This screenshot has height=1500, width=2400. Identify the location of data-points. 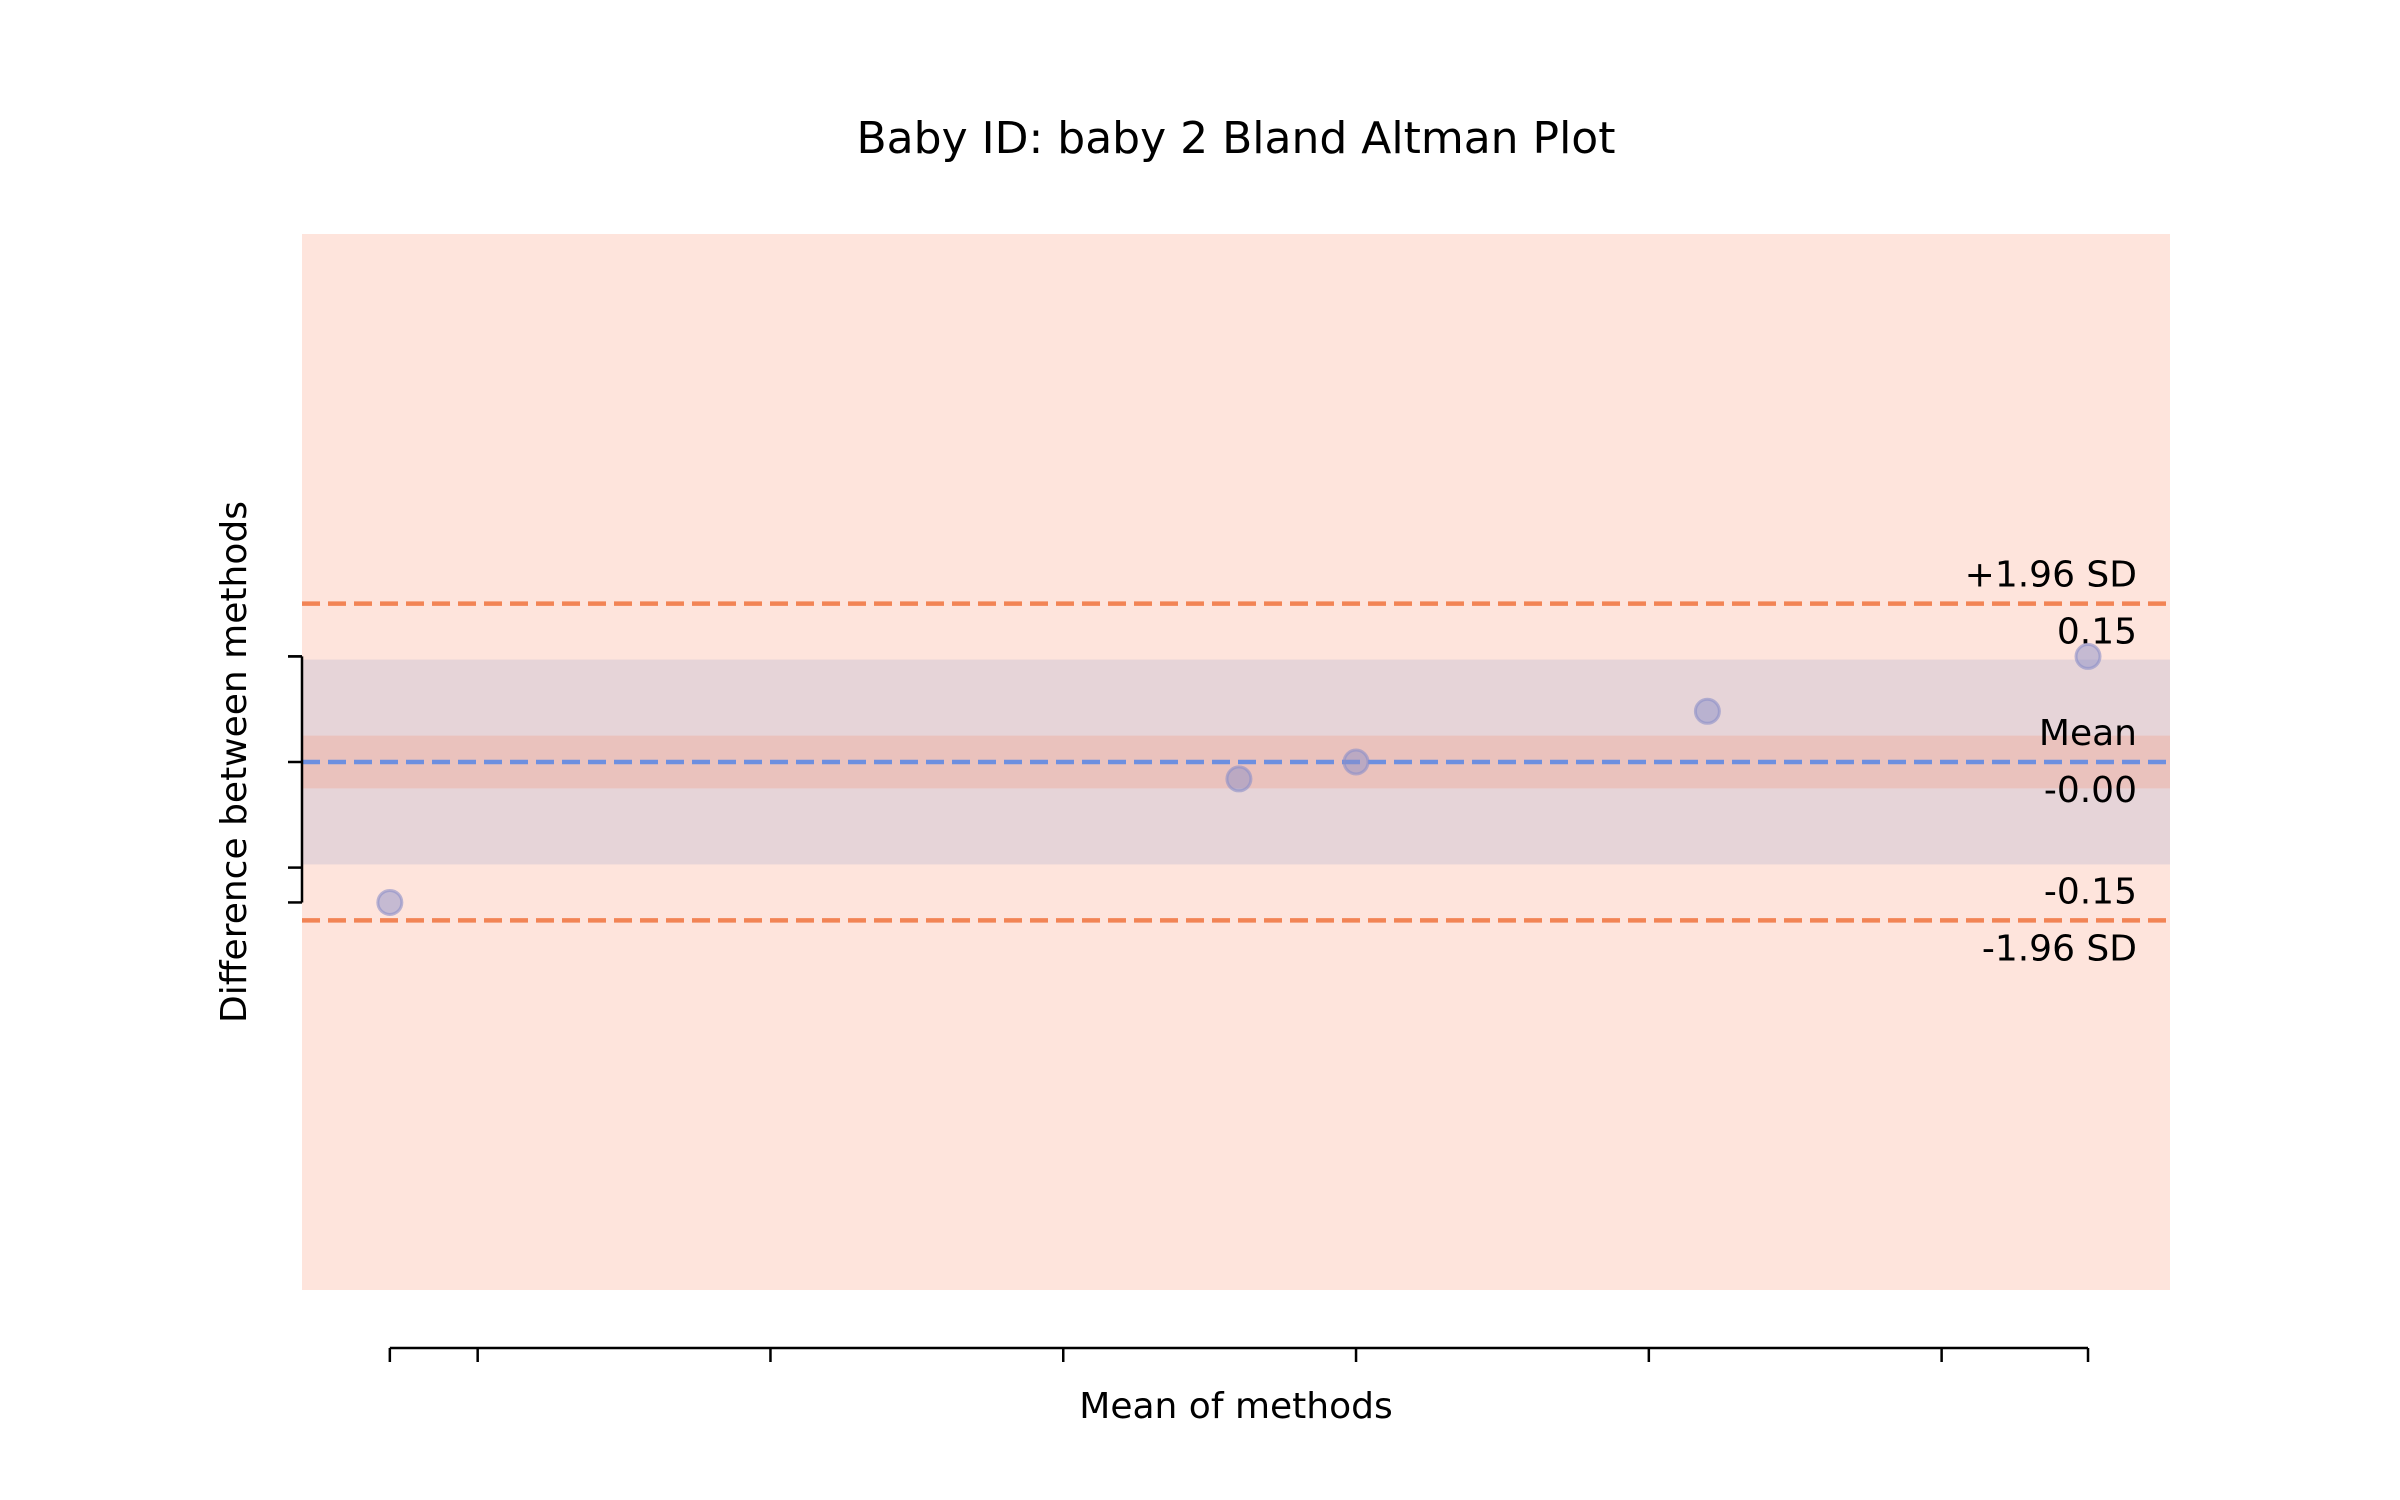
(1239, 779).